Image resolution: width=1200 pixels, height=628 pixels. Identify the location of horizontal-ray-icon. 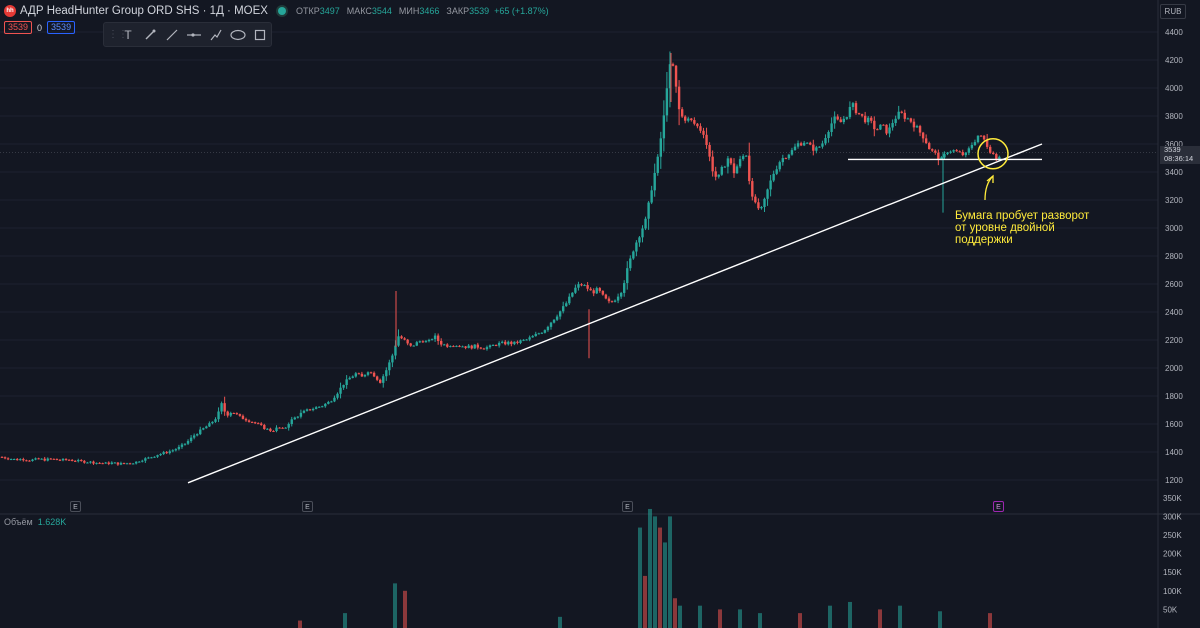
(194, 35).